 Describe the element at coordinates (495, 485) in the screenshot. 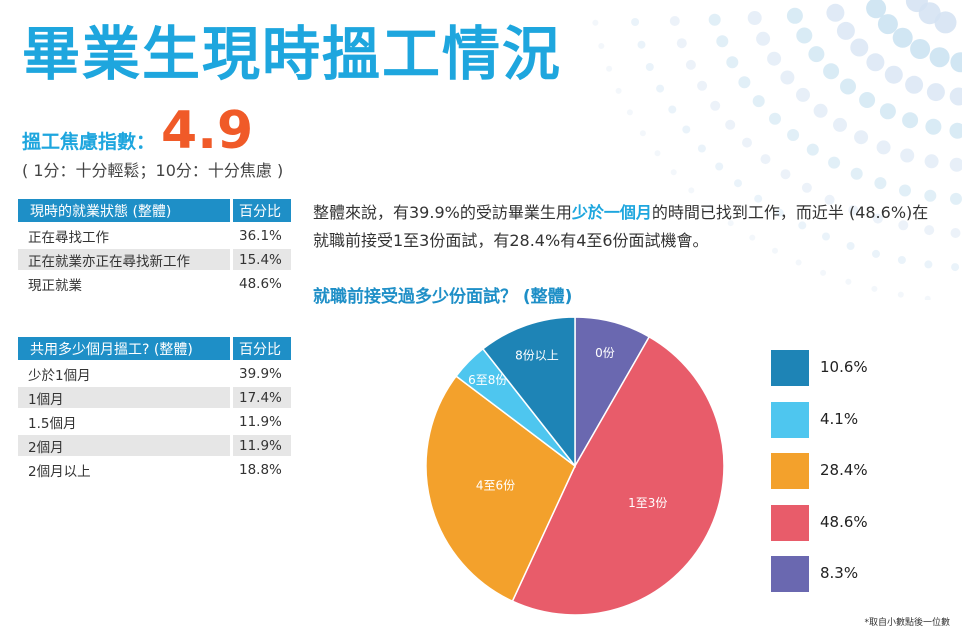

I see `pie-slice-label: 4至6份` at that location.